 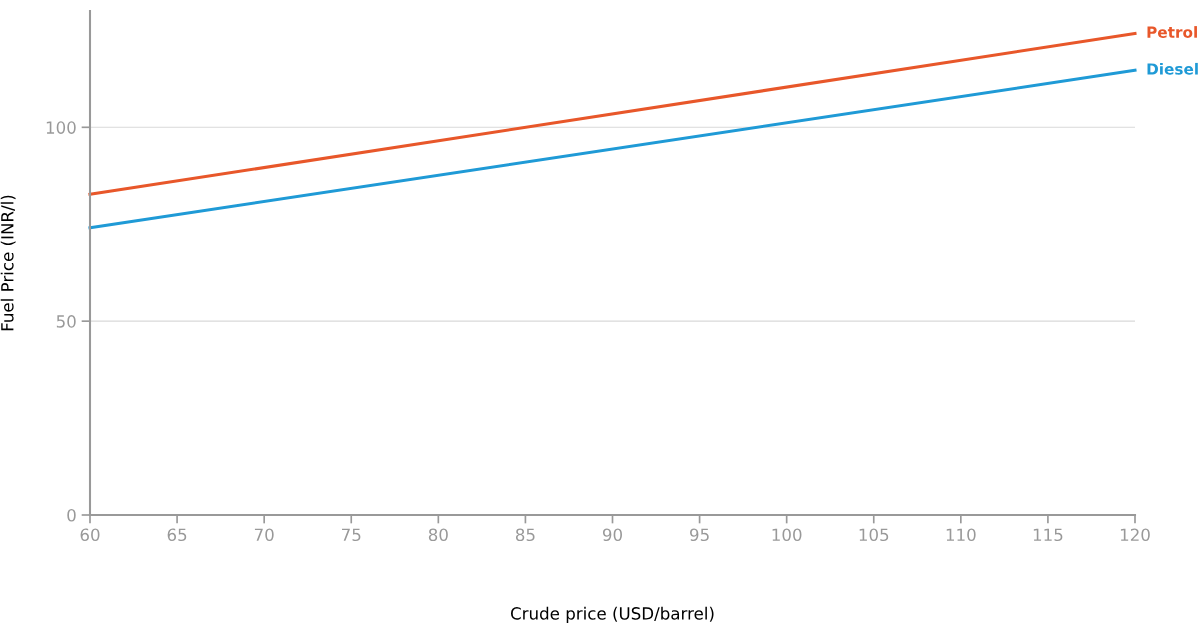 I want to click on series-label: Petrol, so click(x=1172, y=32).